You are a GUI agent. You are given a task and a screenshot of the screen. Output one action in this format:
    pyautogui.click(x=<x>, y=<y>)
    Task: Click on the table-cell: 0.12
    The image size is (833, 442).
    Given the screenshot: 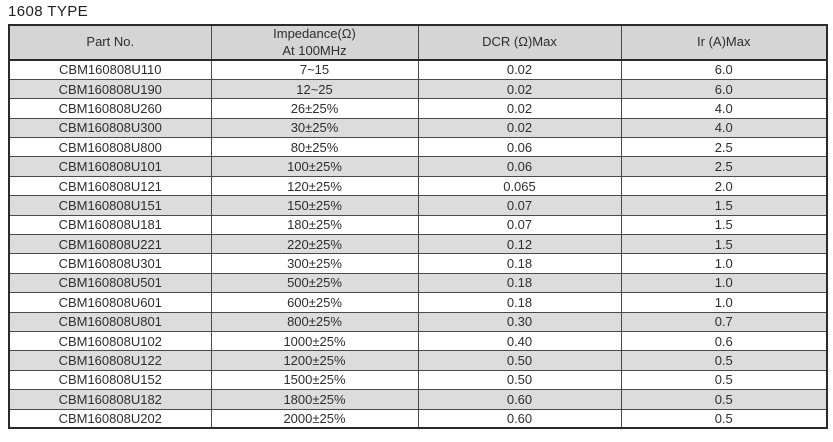 What is the action you would take?
    pyautogui.click(x=519, y=244)
    